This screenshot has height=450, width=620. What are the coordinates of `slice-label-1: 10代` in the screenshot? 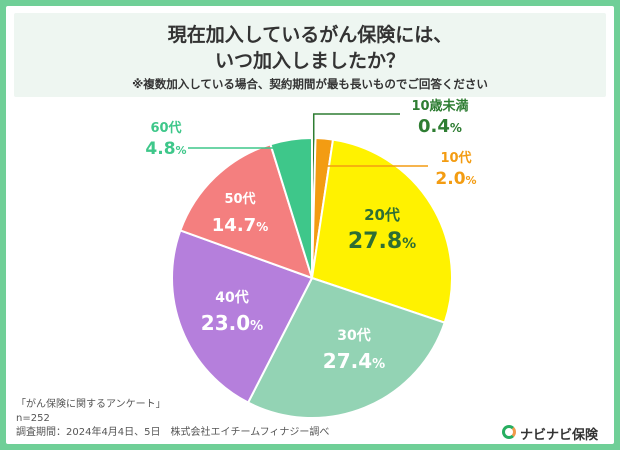 It's located at (455, 158).